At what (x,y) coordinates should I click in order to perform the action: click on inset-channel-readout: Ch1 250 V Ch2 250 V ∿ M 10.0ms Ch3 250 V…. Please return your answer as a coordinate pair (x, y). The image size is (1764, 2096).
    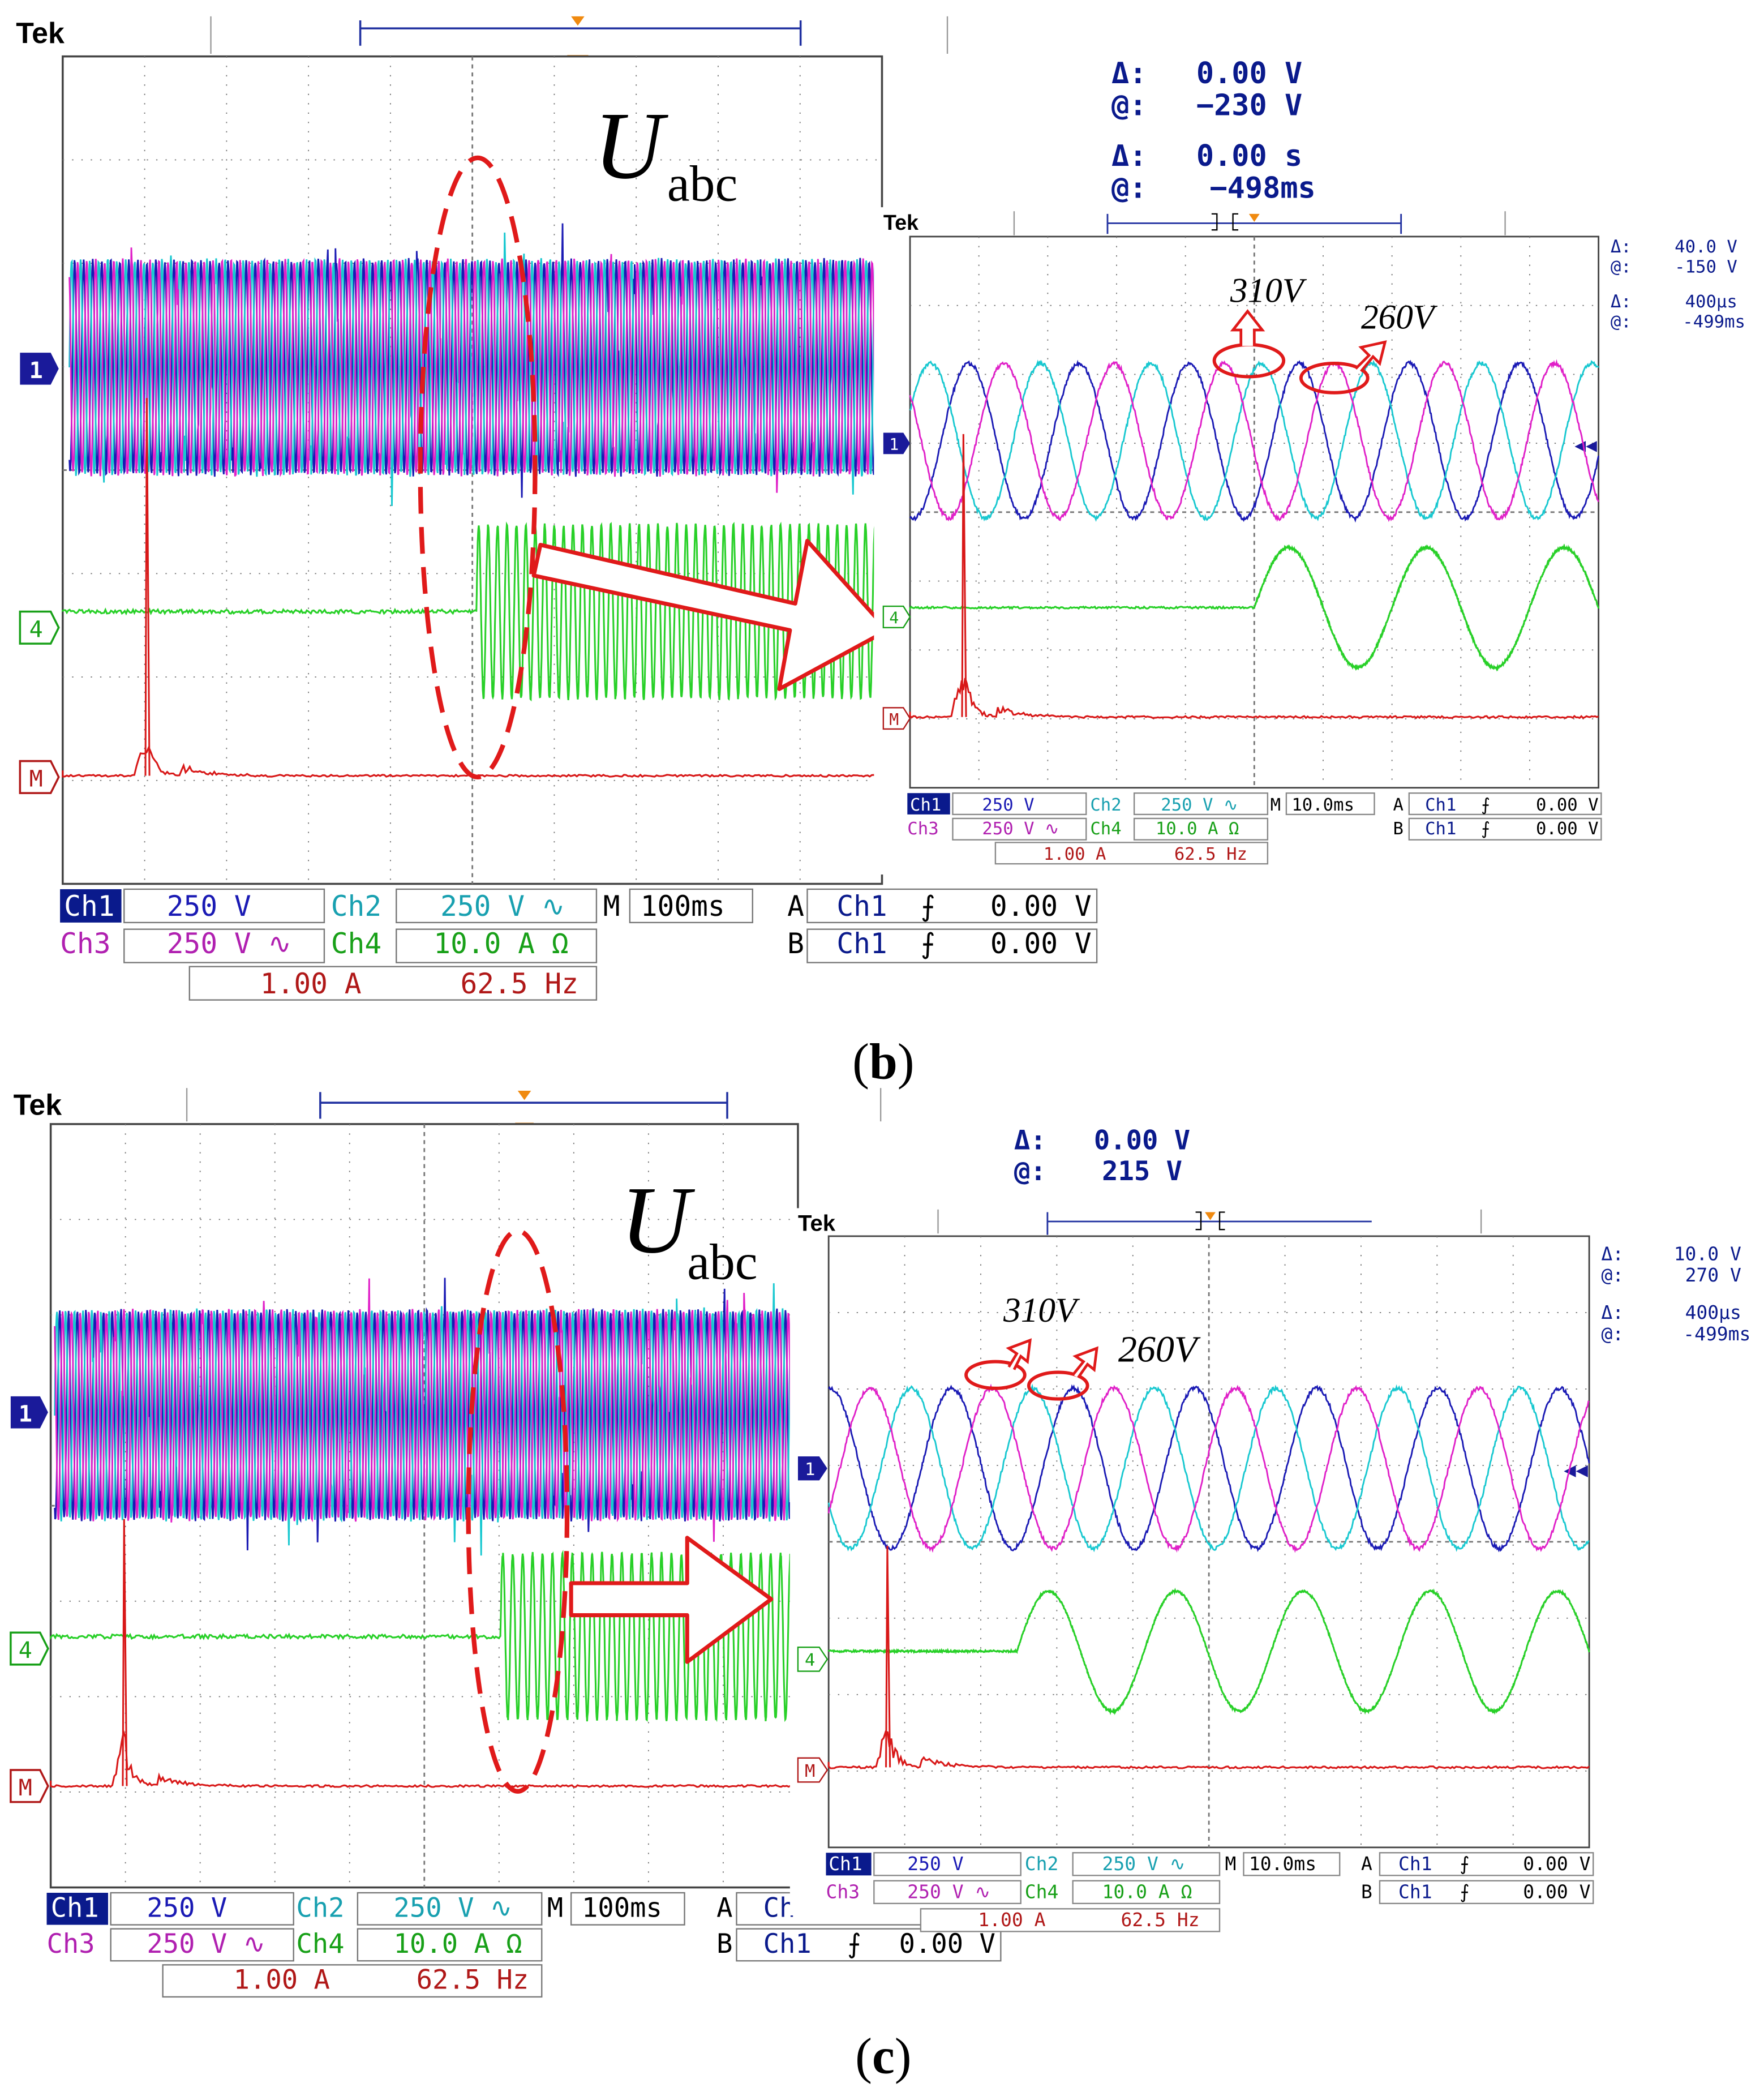
    Looking at the image, I should click on (1254, 828).